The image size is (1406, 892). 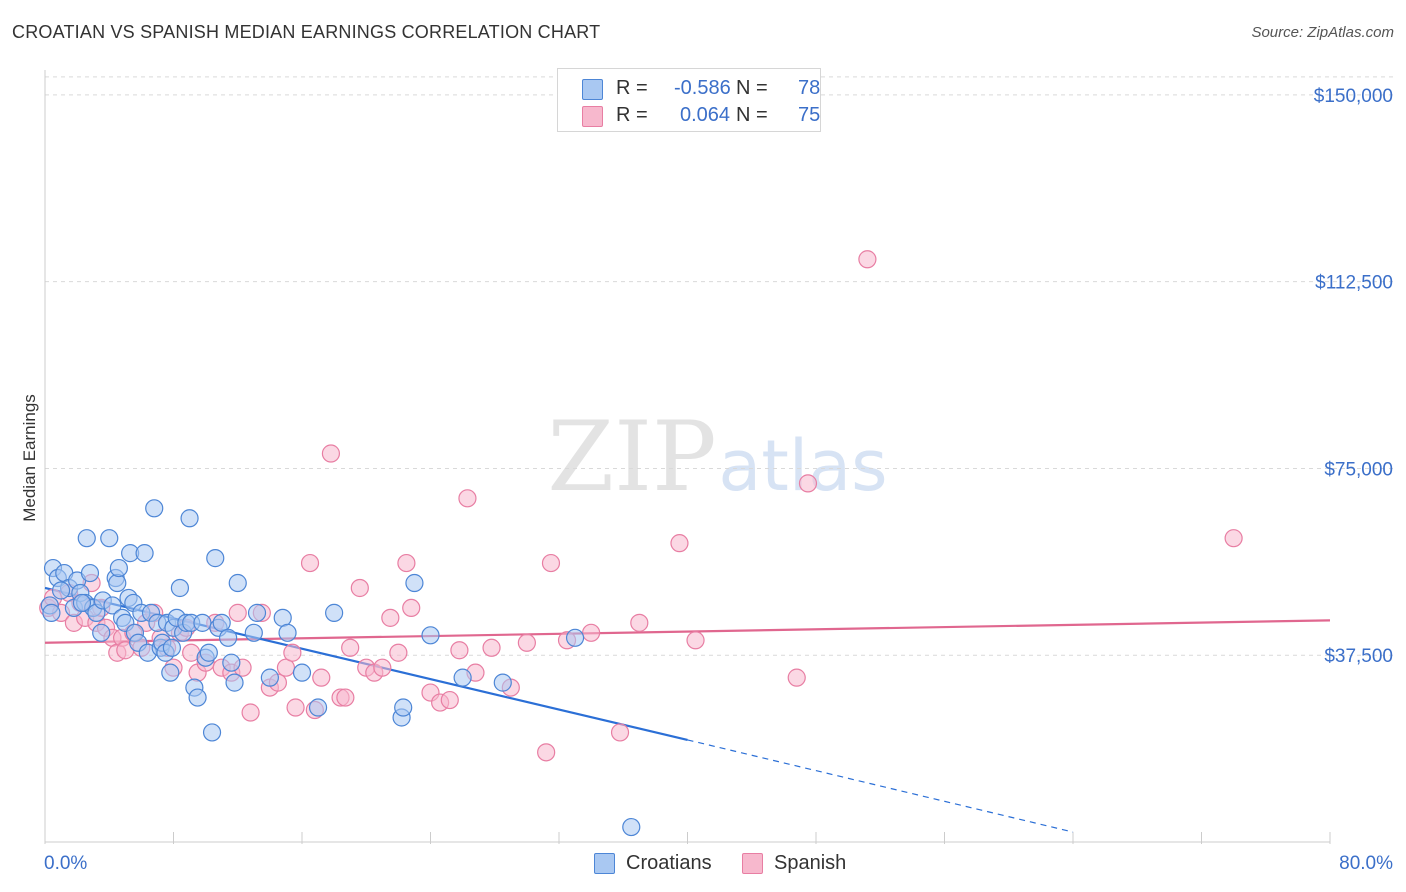 I want to click on legend-item-croatians: Croatians, so click(x=659, y=864).